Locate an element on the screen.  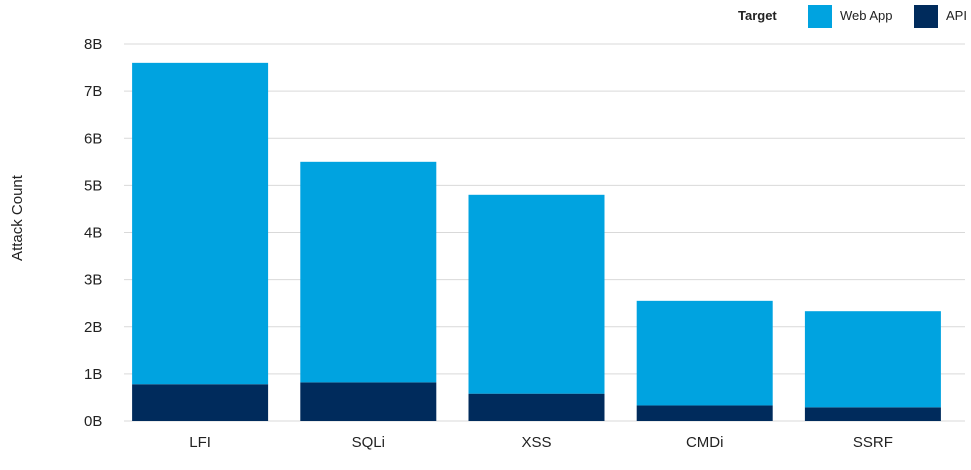
bar-api-sqli is located at coordinates (368, 401).